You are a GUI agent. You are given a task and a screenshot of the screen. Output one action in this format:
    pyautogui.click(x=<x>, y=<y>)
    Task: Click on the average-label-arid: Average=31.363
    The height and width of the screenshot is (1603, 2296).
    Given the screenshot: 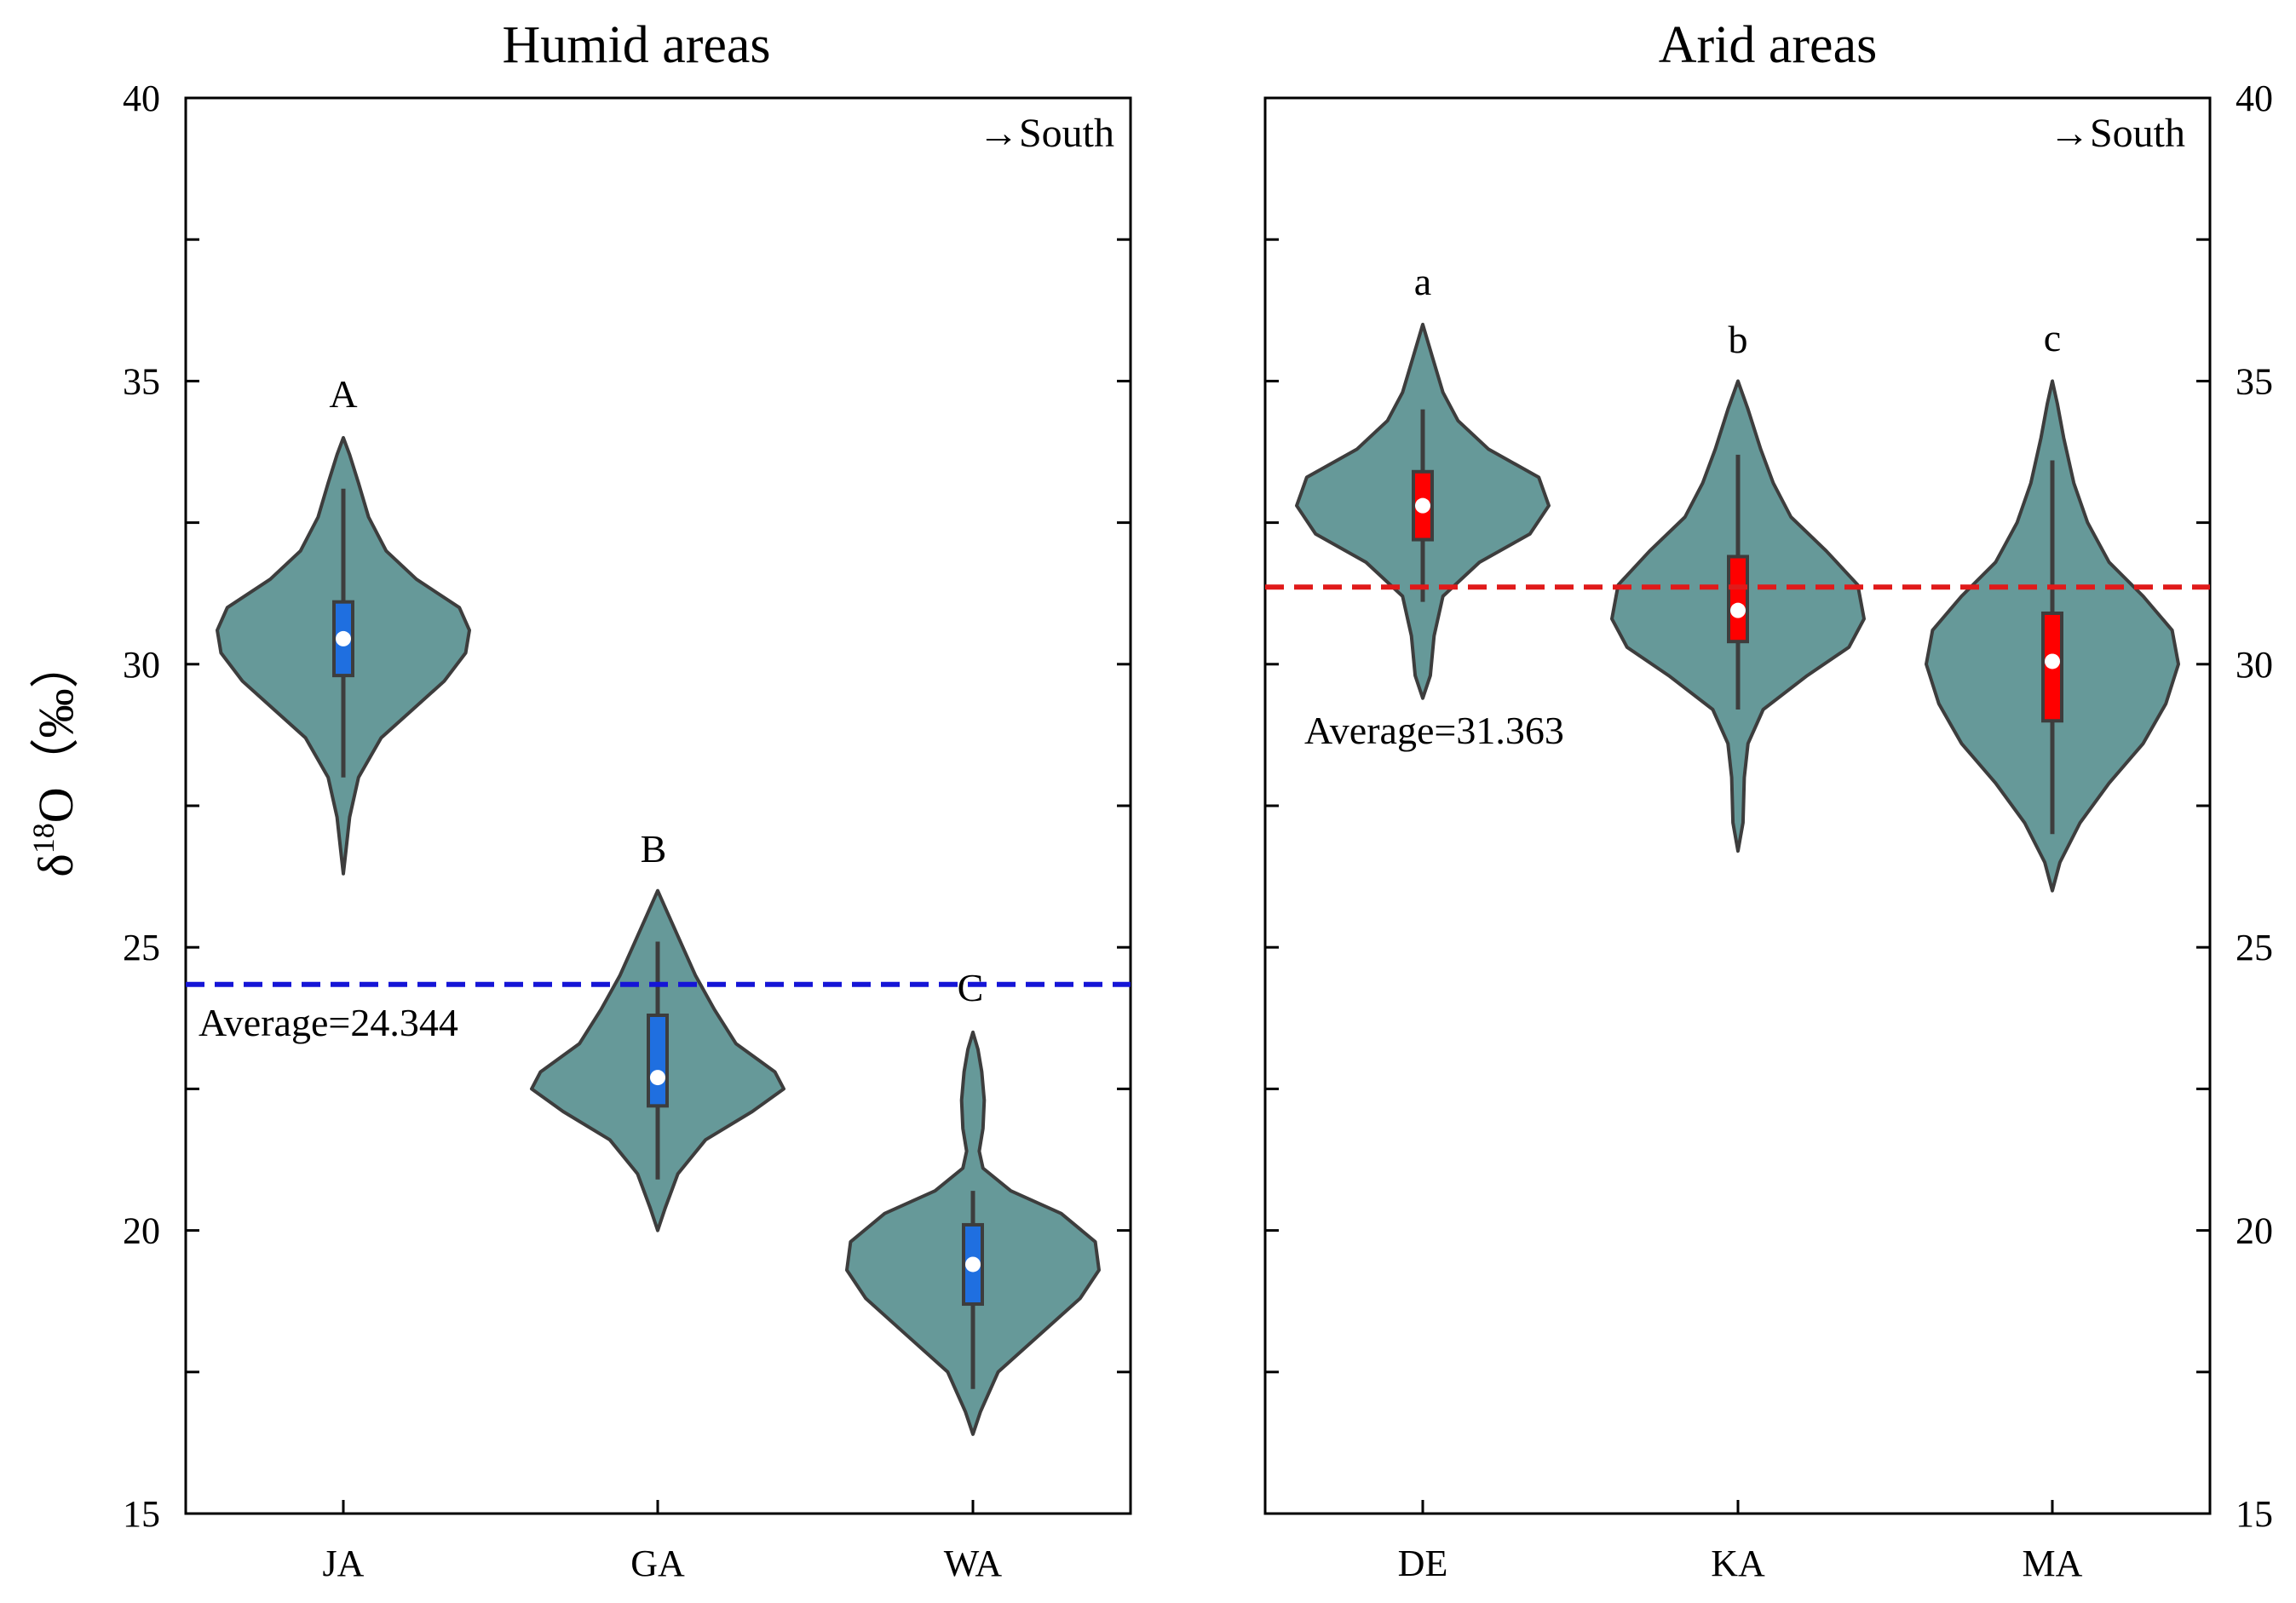 What is the action you would take?
    pyautogui.click(x=1434, y=730)
    